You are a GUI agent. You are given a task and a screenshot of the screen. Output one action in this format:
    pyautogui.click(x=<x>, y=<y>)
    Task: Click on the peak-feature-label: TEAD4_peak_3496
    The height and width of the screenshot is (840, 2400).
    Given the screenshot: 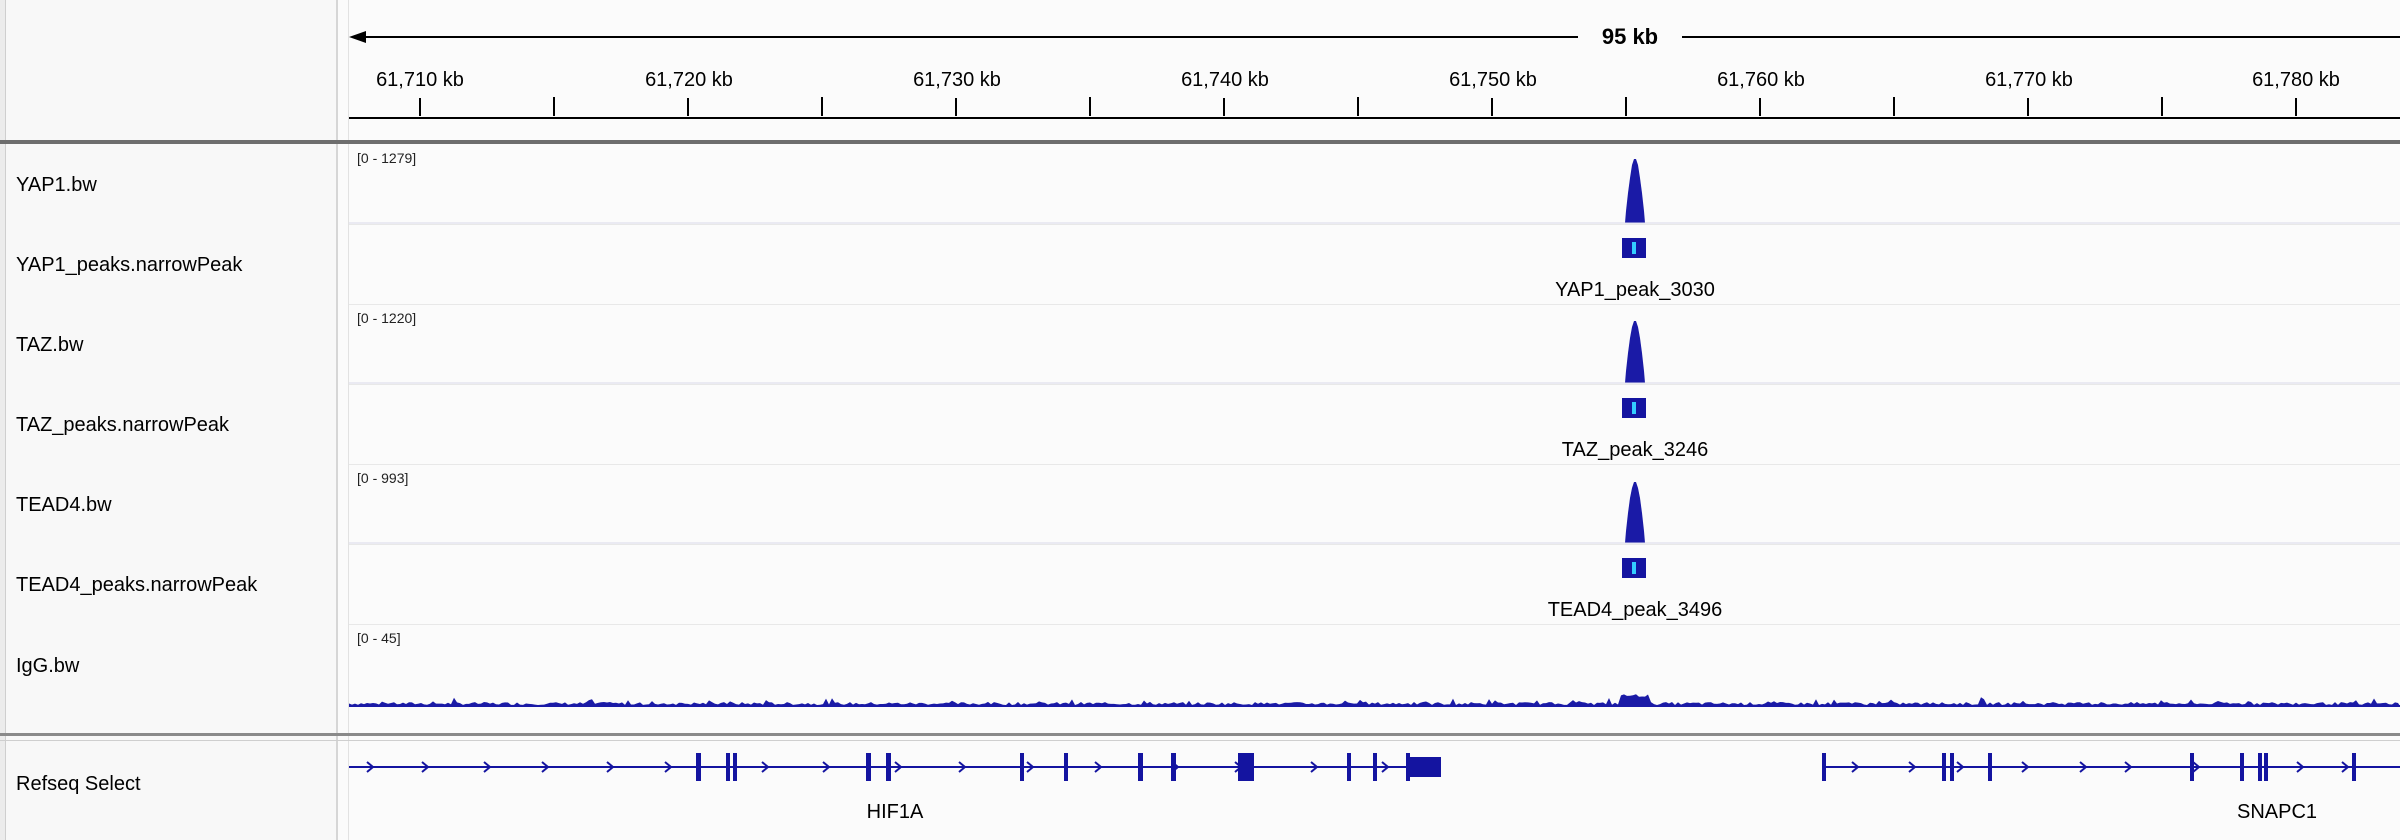 What is the action you would take?
    pyautogui.click(x=1635, y=610)
    